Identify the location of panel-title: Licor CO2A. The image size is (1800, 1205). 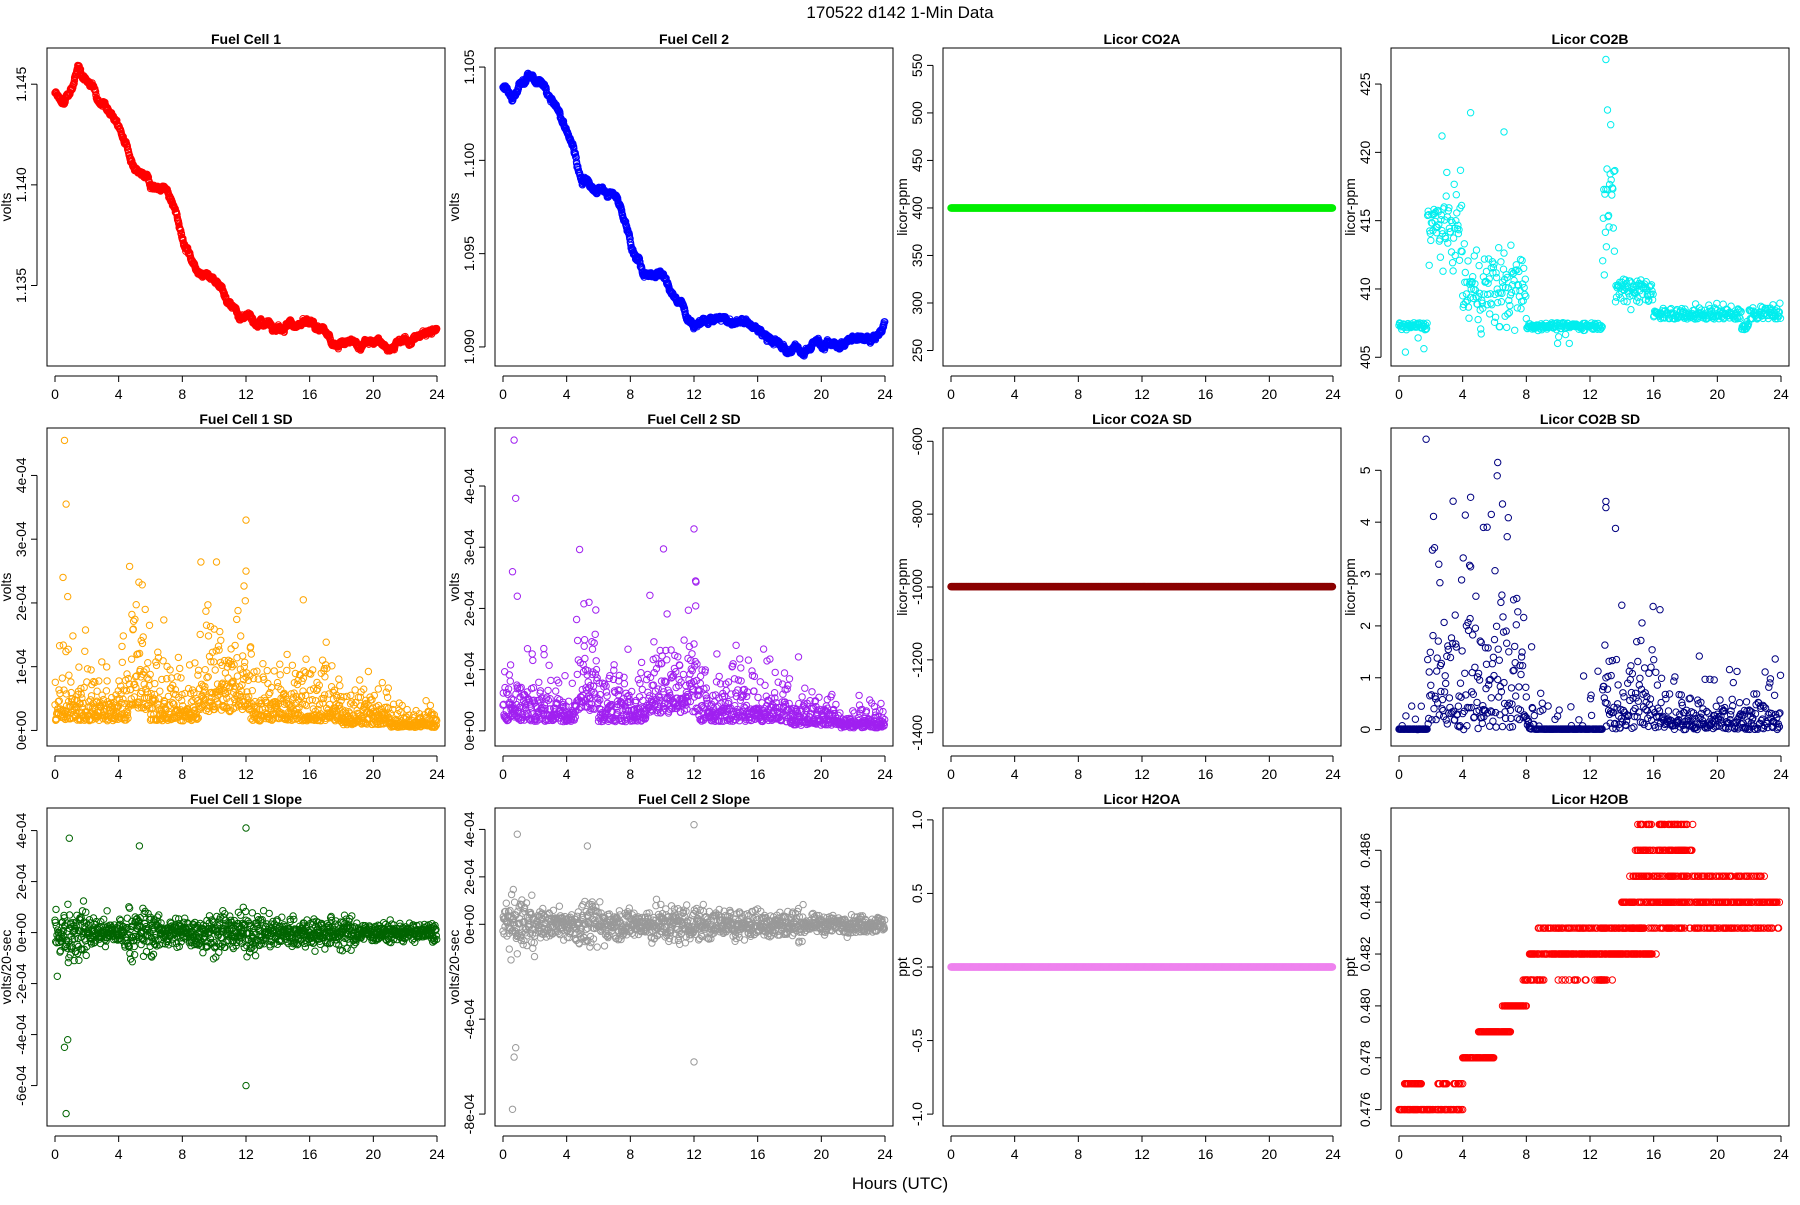
(1141, 39).